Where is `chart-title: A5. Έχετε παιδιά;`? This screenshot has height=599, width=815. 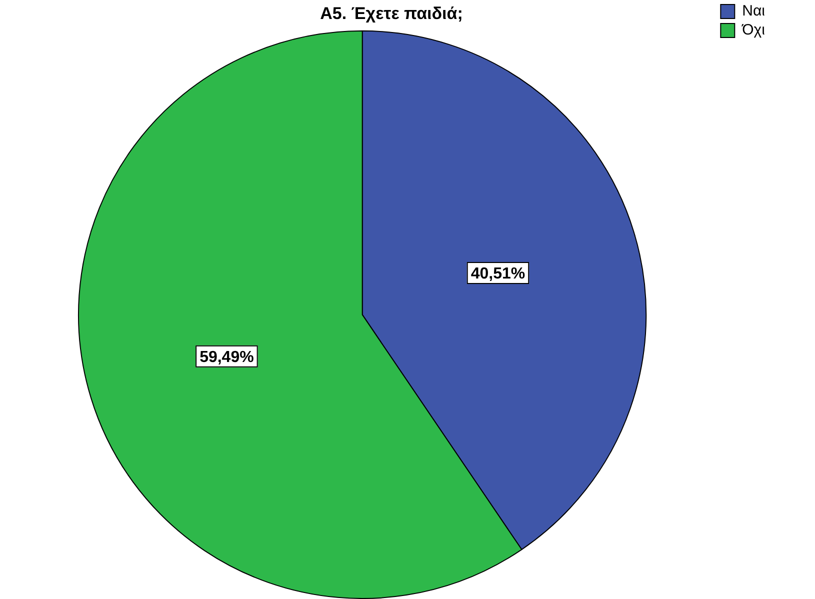
chart-title: A5. Έχετε παιδιά; is located at coordinates (391, 13).